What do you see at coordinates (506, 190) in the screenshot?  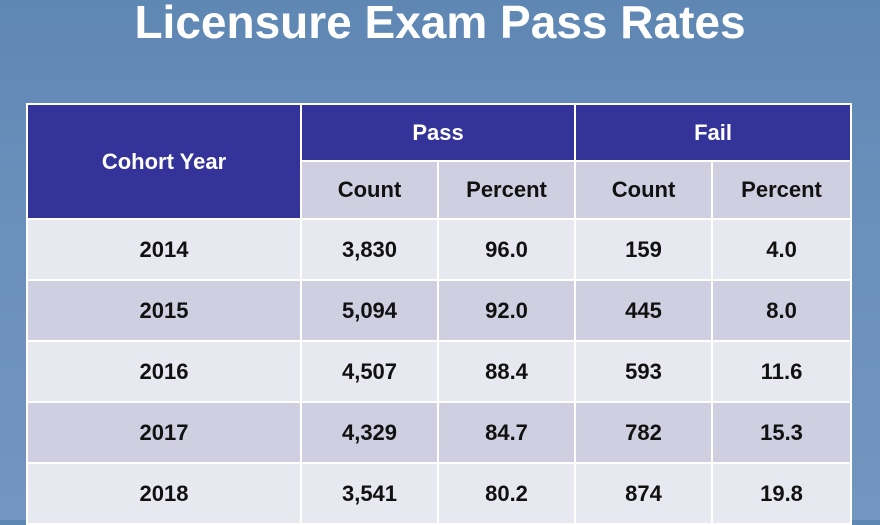 I see `subheader-pass-percent: Percent` at bounding box center [506, 190].